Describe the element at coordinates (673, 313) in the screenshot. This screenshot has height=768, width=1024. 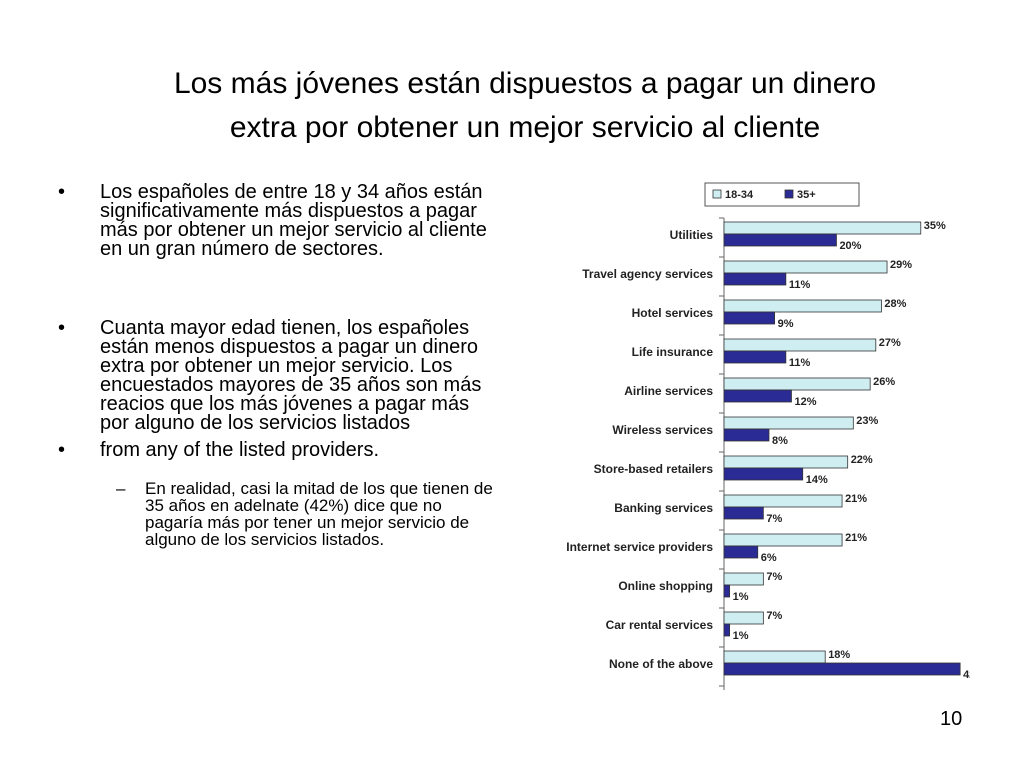
I see `category-label: Hotel services` at that location.